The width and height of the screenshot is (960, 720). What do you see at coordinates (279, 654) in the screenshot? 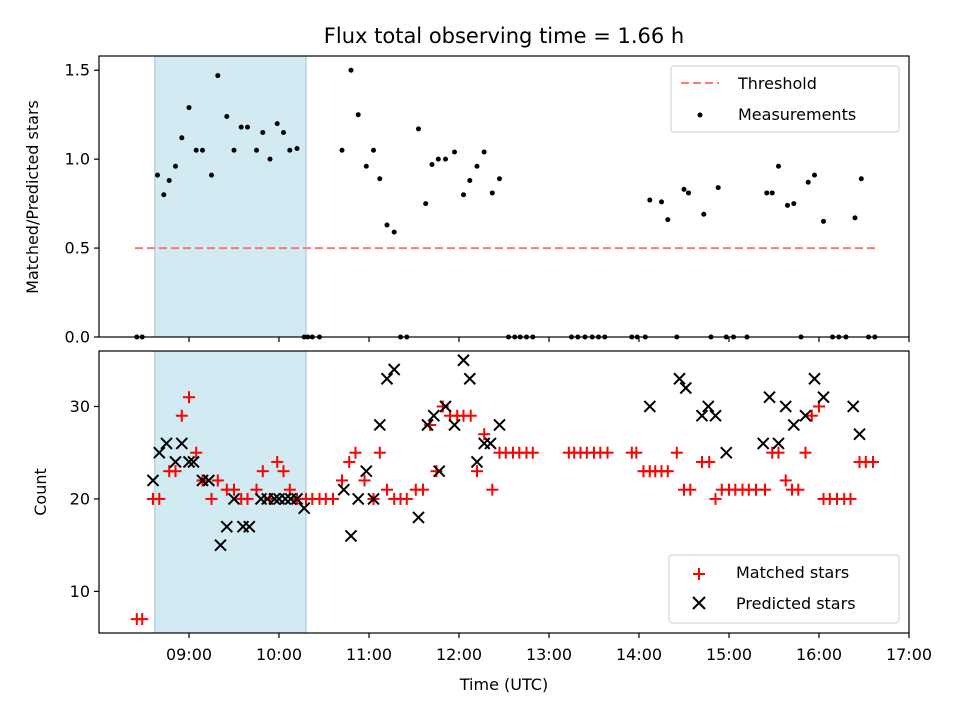
I see `x-tick-label: 10:00` at bounding box center [279, 654].